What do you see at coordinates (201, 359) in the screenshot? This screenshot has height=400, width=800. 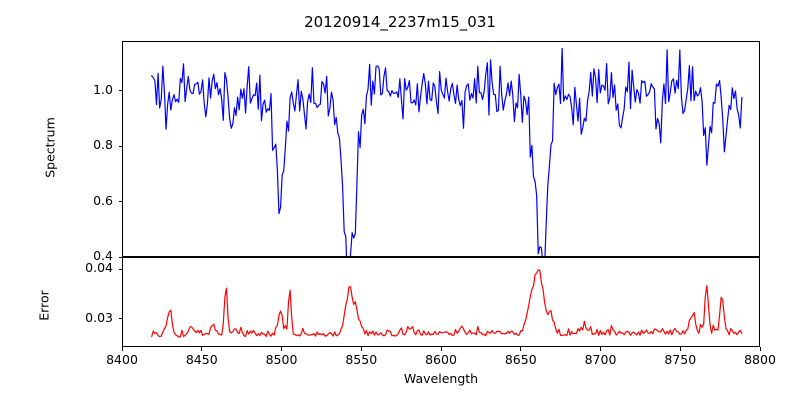 I see `x-tick-label-1: 8450` at bounding box center [201, 359].